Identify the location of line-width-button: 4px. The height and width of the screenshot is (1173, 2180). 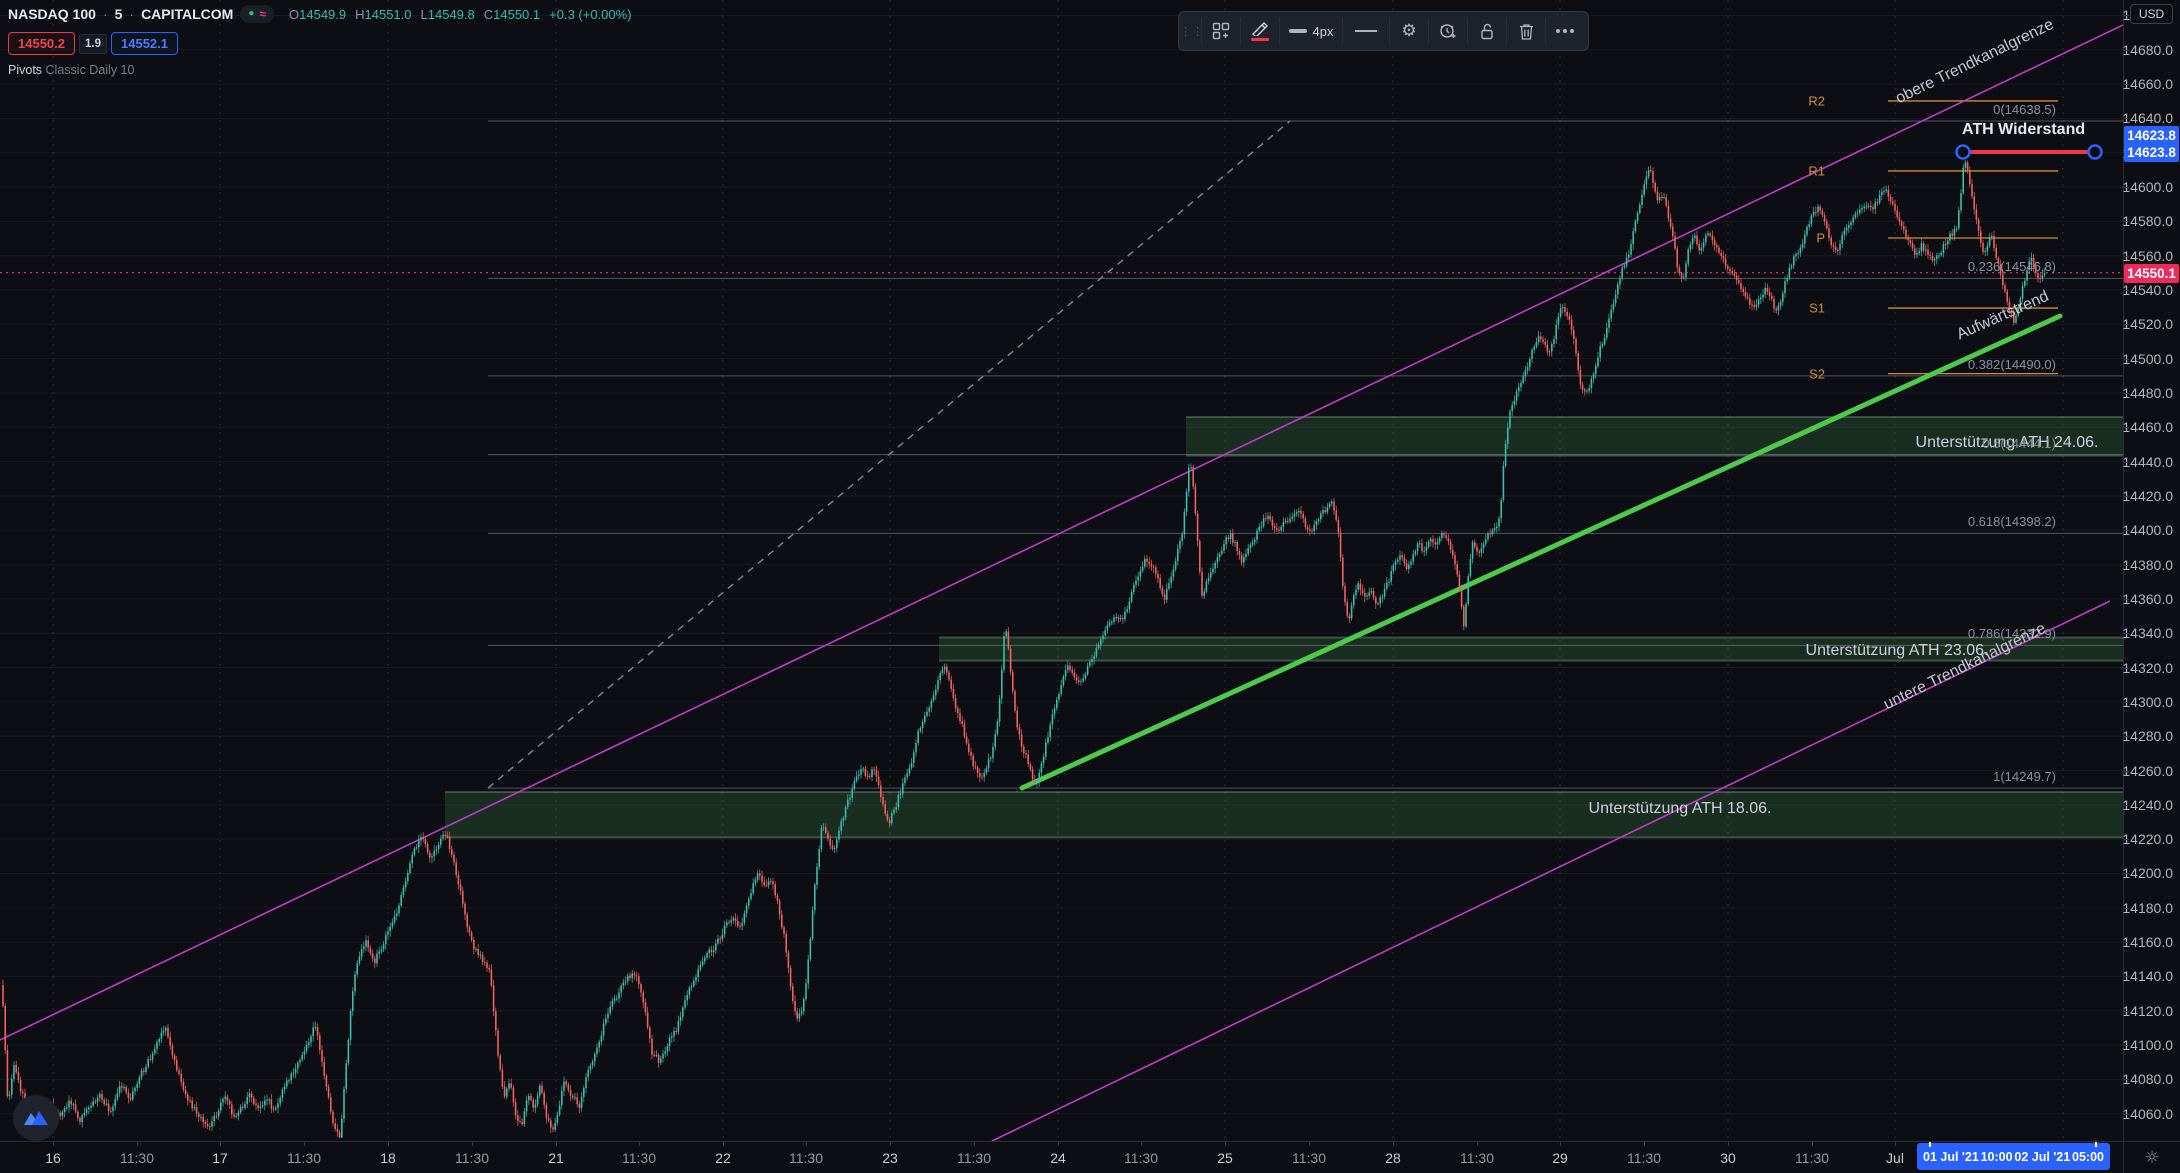
(1311, 31).